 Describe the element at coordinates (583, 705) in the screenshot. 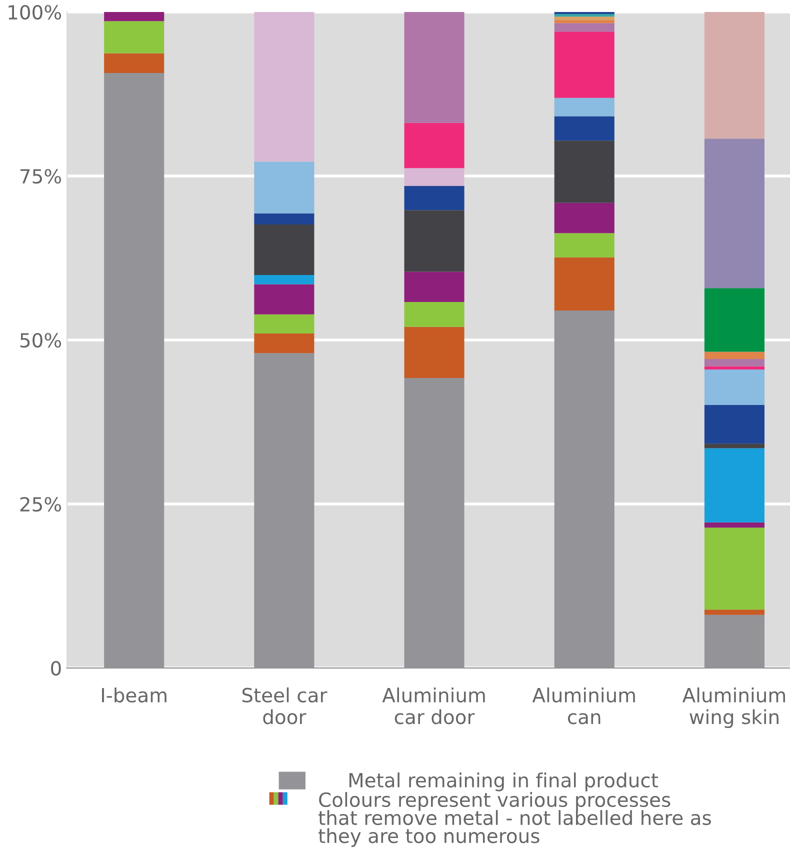

I see `x-tick-label: Aluminium can` at that location.